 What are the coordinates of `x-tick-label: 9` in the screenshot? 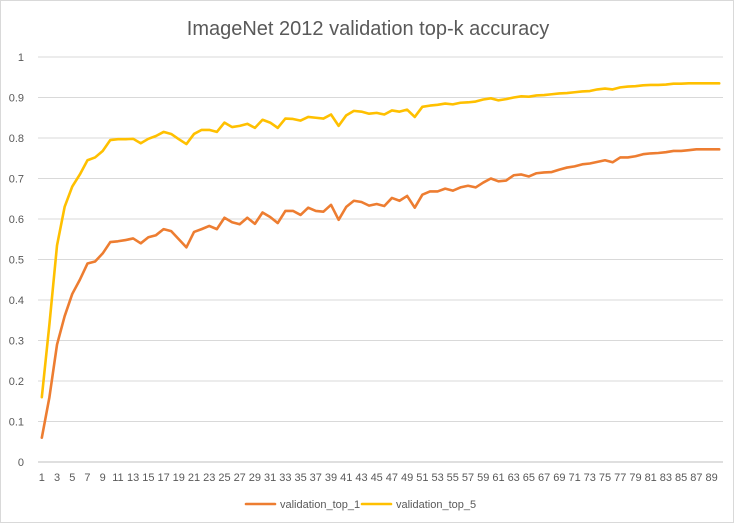 It's located at (103, 478).